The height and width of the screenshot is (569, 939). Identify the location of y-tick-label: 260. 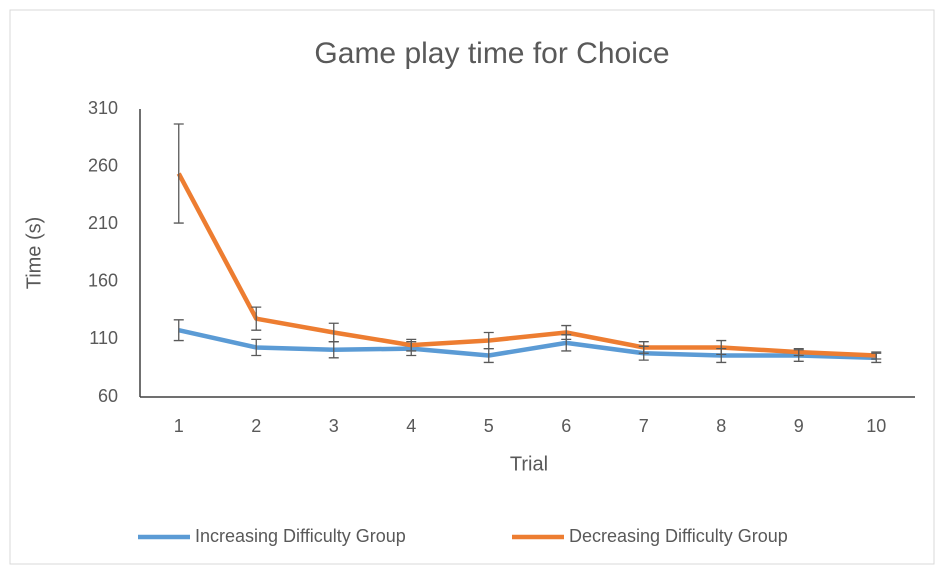
(103, 165).